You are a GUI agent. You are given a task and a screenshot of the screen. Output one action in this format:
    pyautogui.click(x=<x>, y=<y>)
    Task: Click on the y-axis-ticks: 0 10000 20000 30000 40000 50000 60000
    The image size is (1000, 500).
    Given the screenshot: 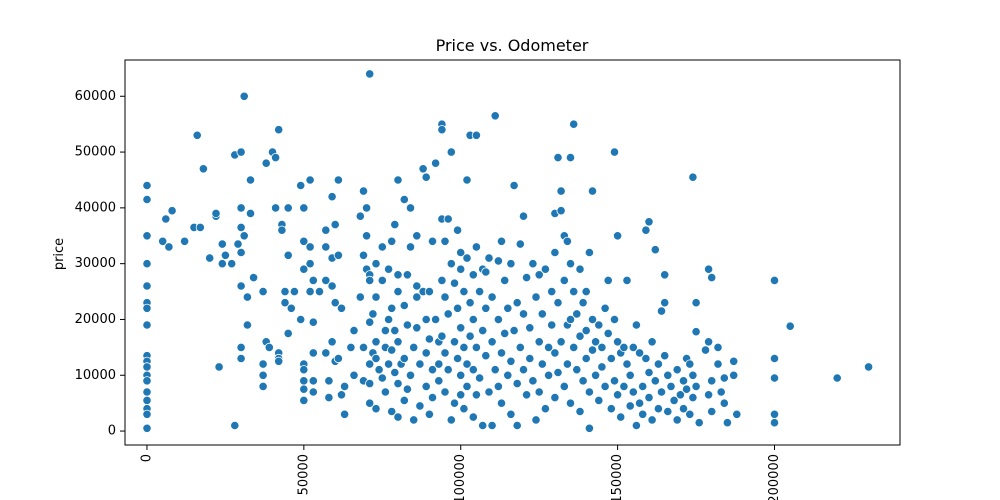 What is the action you would take?
    pyautogui.click(x=100, y=264)
    